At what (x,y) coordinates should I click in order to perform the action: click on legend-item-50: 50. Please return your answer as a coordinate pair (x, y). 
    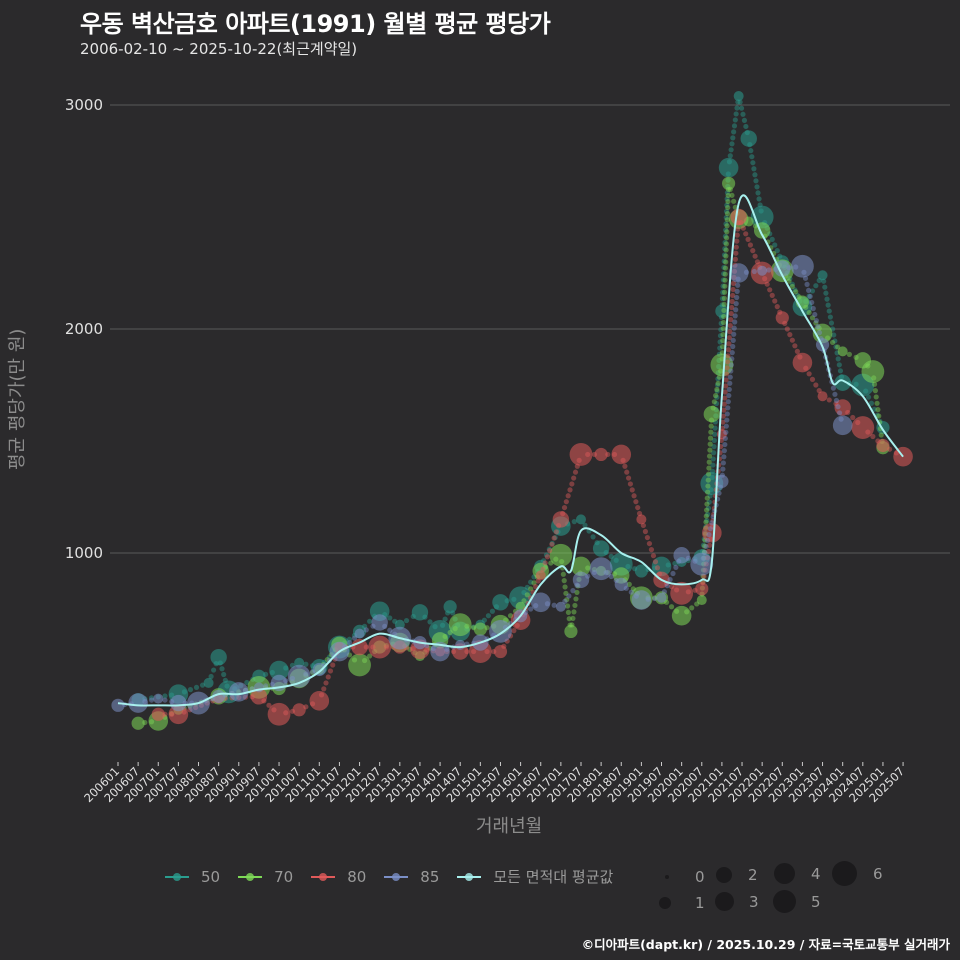
    Looking at the image, I should click on (192, 877).